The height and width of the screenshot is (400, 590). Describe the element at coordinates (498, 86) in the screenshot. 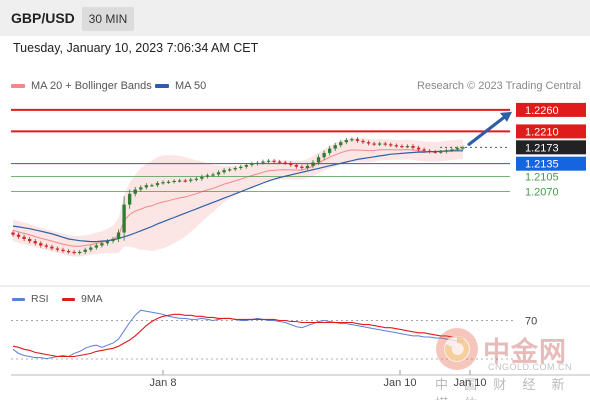

I see `research-credit: Research © 2023 Trading Central` at that location.